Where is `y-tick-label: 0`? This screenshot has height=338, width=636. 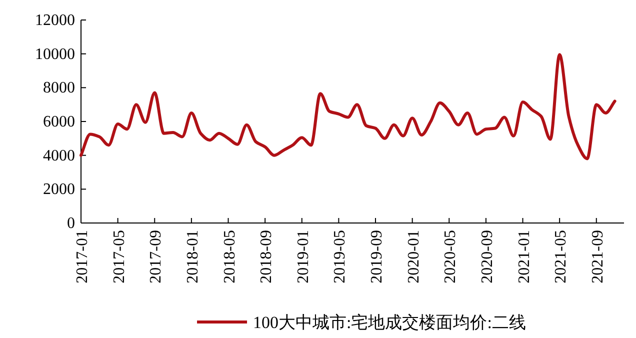 y-tick-label: 0 is located at coordinates (71, 223).